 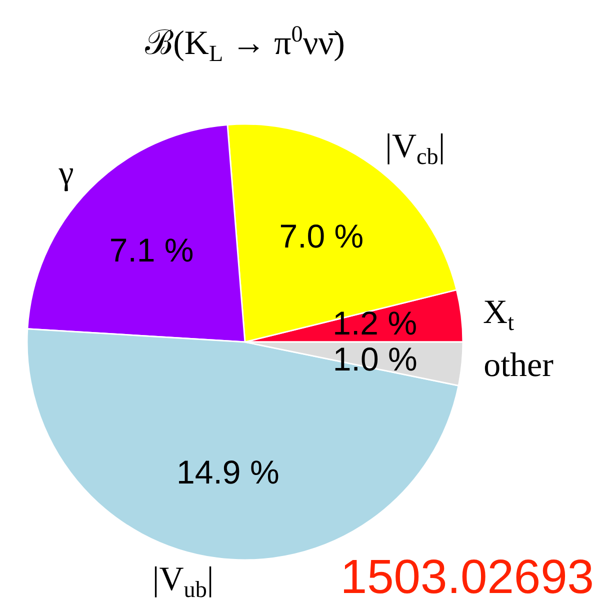 What do you see at coordinates (245, 44) in the screenshot?
I see `chart-title: ℬ(K$_{L}$ → π$^{0}$νν̄)` at bounding box center [245, 44].